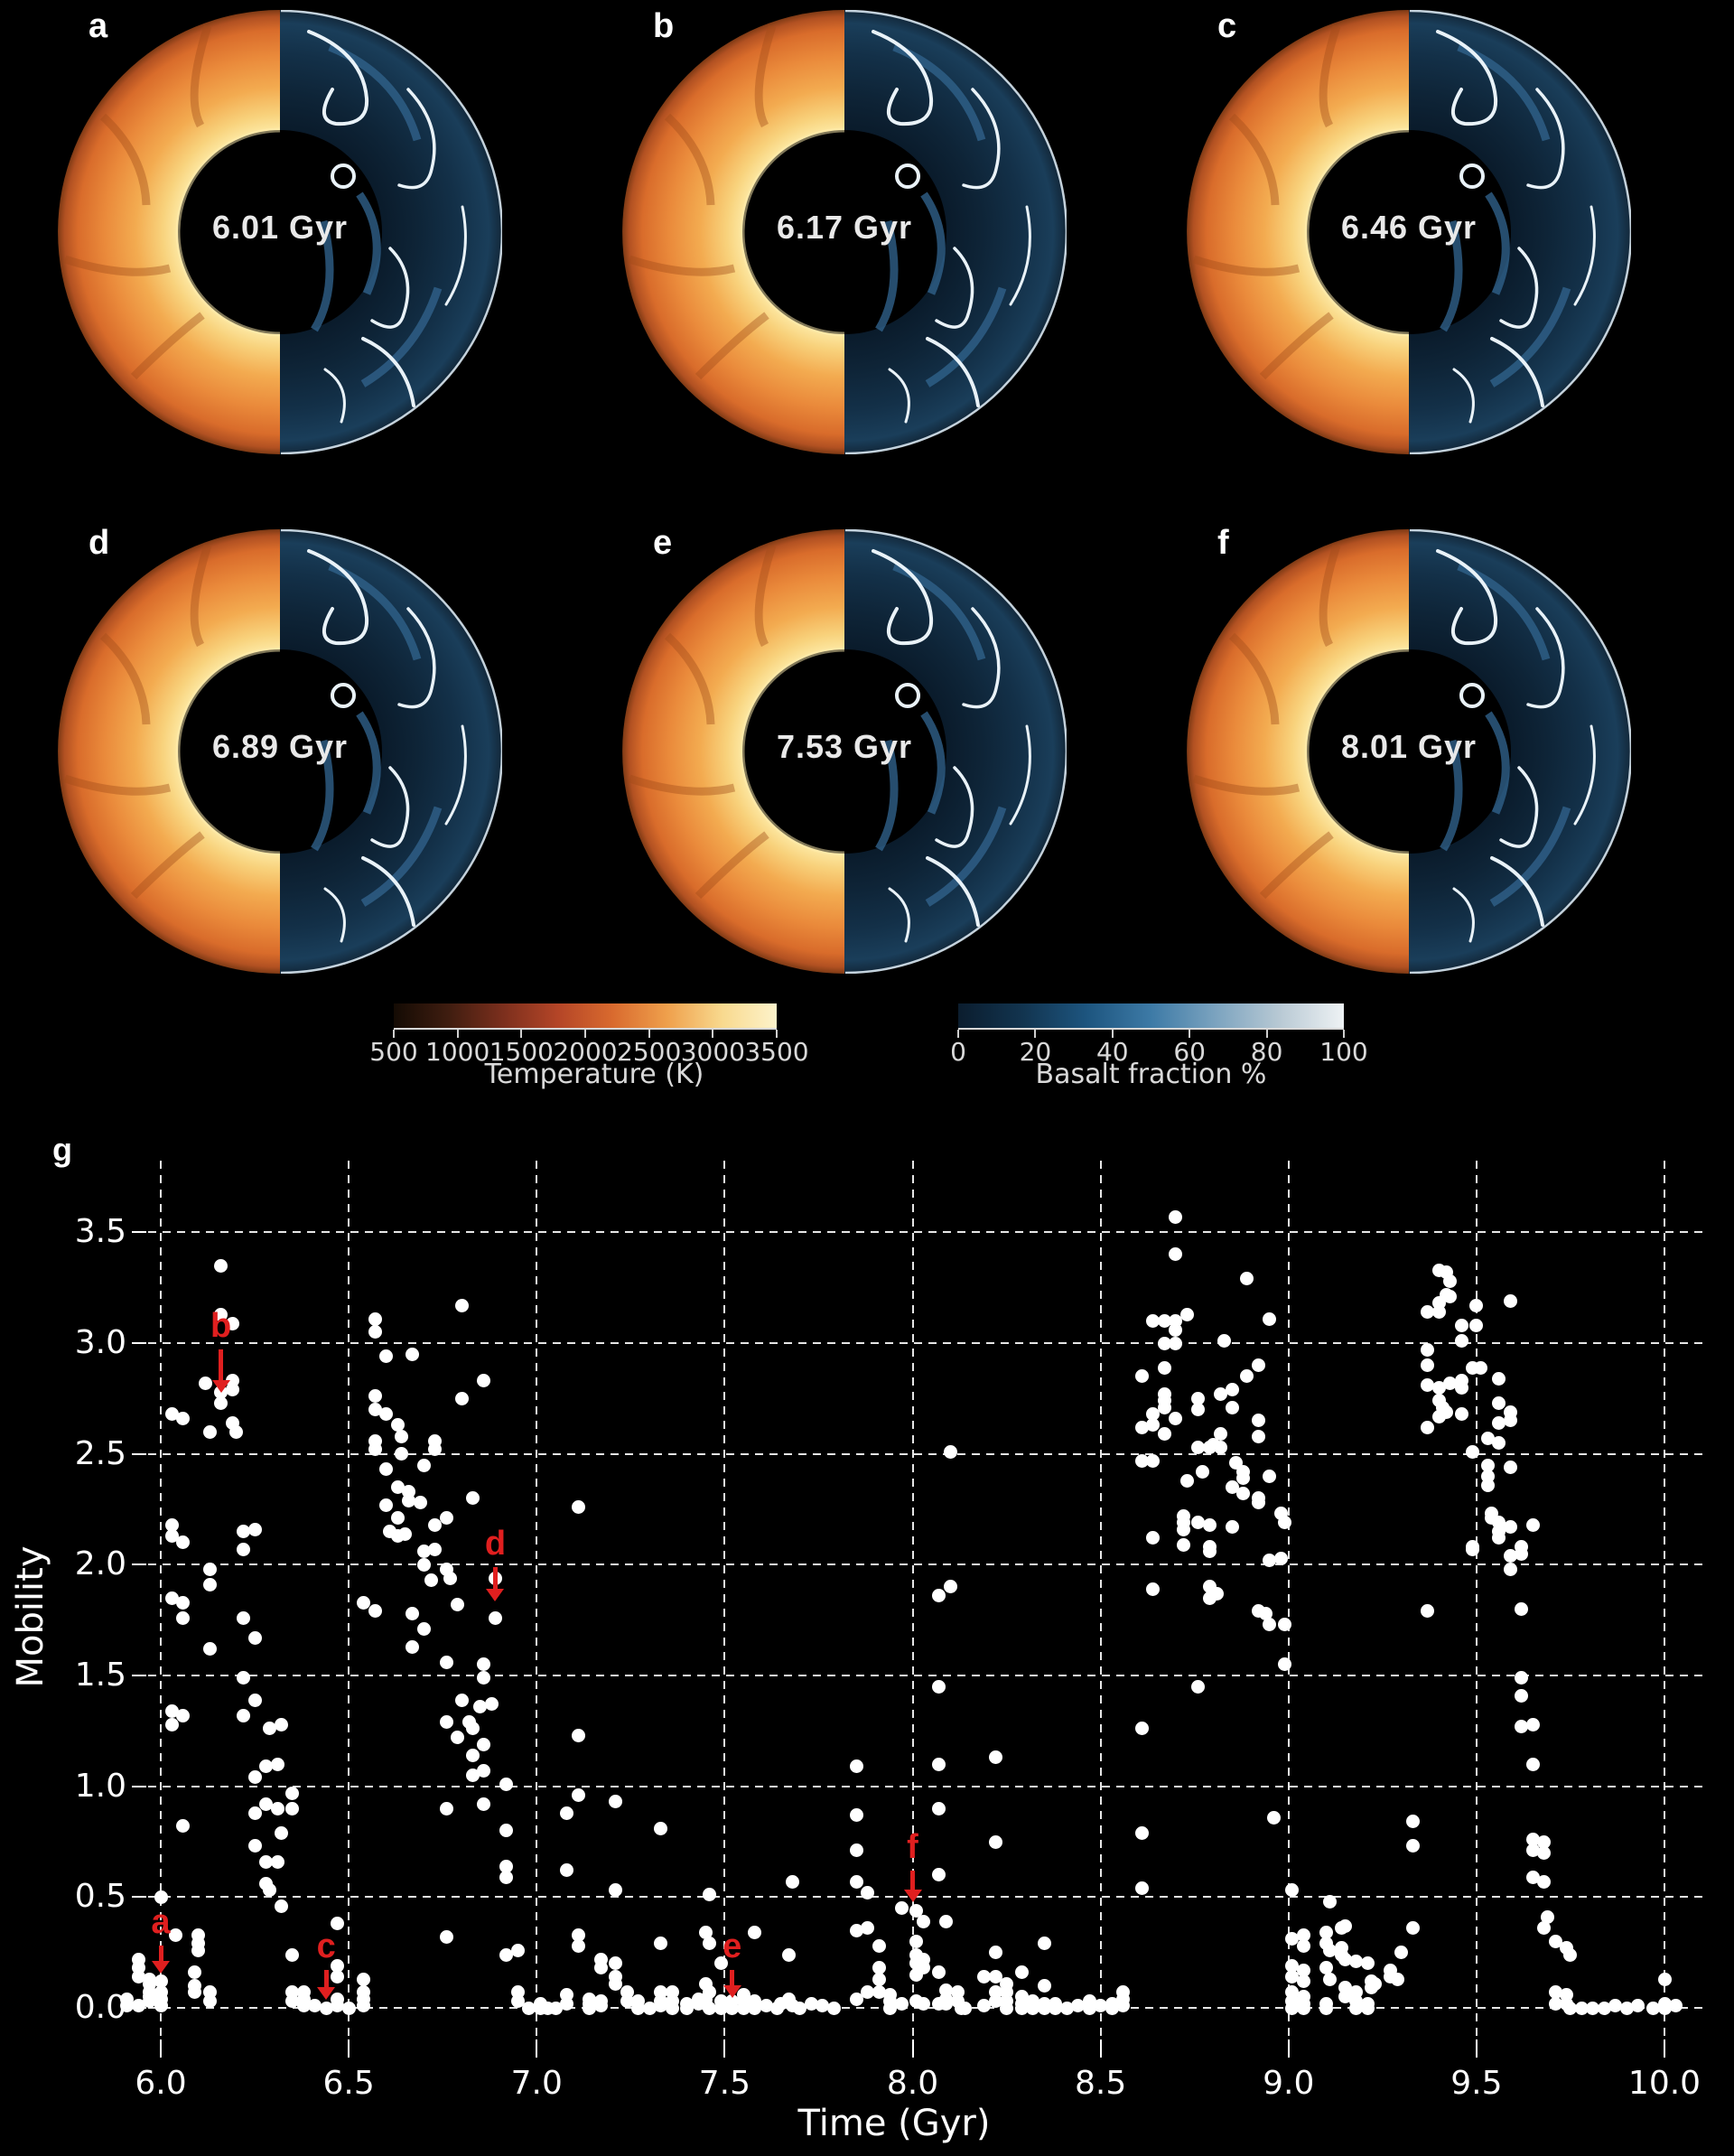  What do you see at coordinates (1520, 751) in the screenshot?
I see `basalt-half` at bounding box center [1520, 751].